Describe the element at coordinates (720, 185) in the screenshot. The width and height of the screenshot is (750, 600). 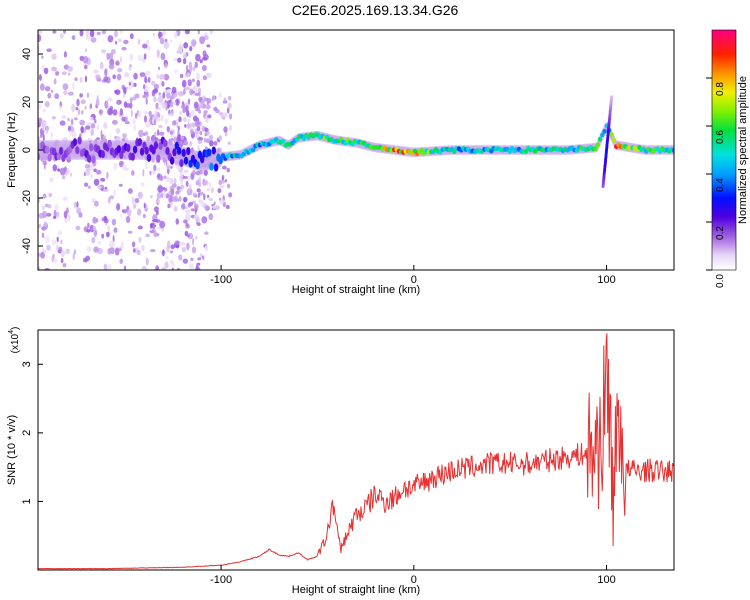
I see `colorbar-tick-label: 0.4` at that location.